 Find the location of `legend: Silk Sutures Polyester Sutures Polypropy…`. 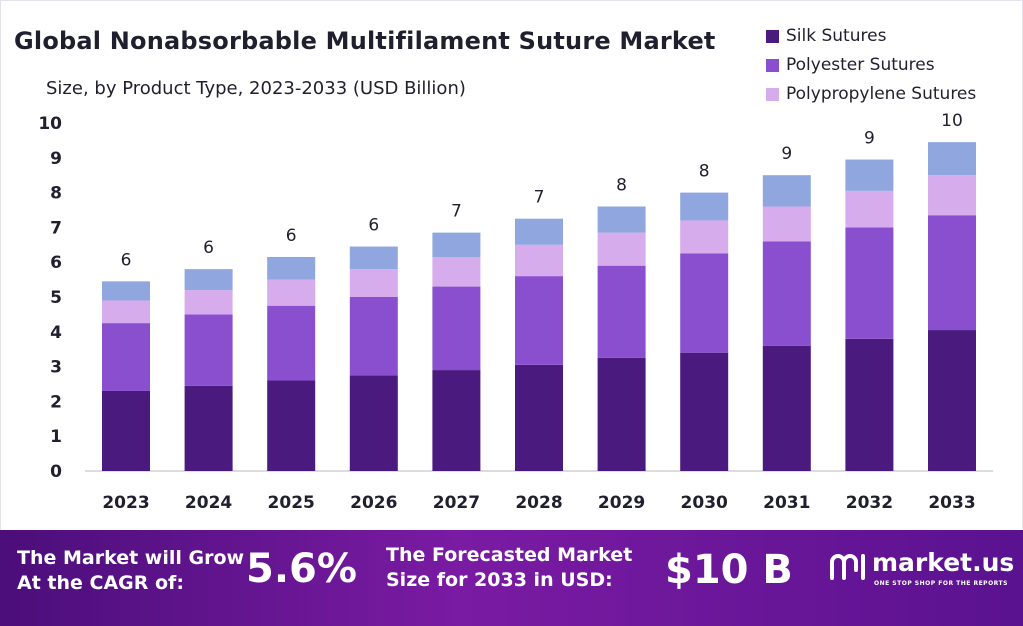

legend: Silk Sutures Polyester Sutures Polypropy… is located at coordinates (871, 65).